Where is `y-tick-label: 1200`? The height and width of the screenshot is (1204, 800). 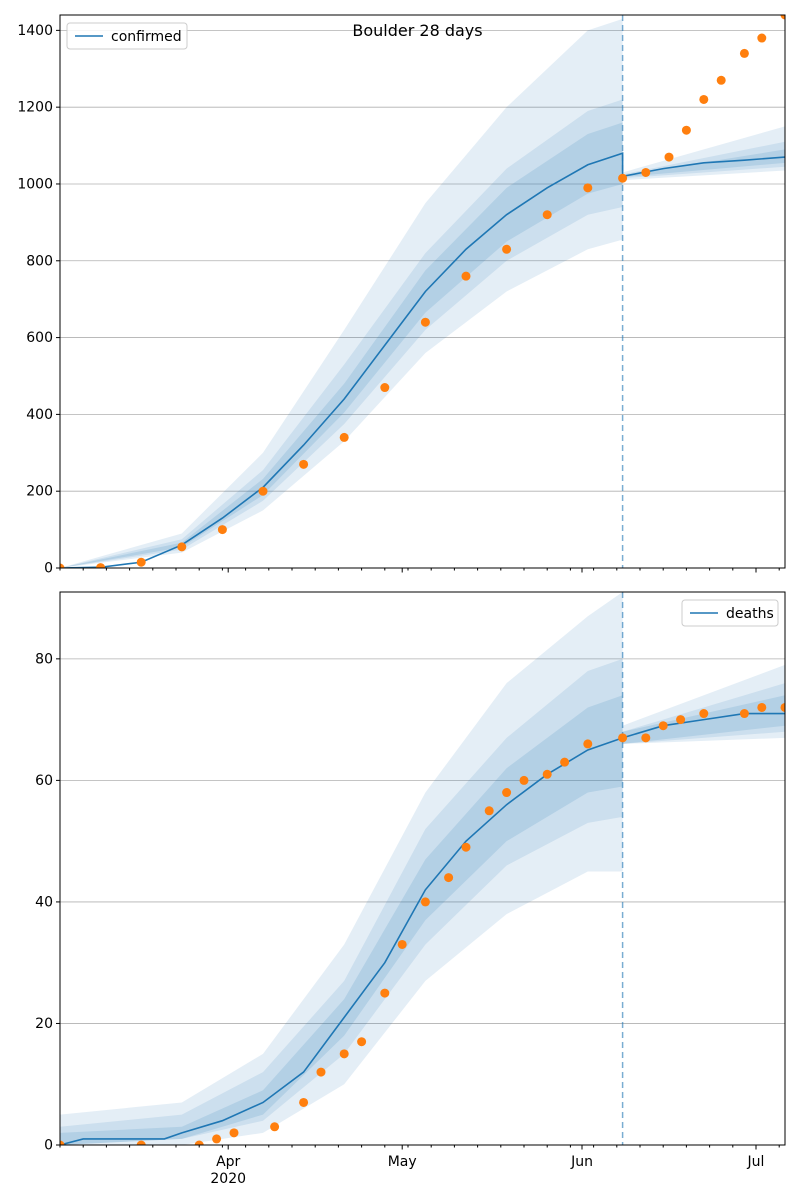 y-tick-label: 1200 is located at coordinates (35, 108).